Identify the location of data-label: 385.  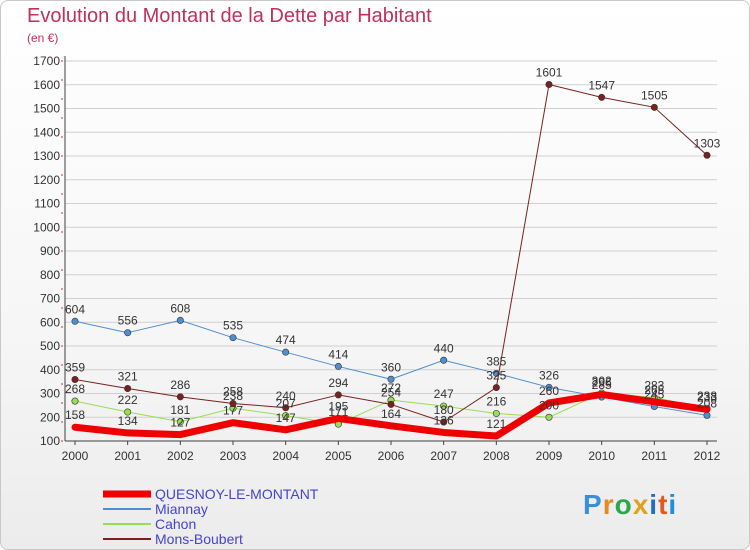
(496, 361).